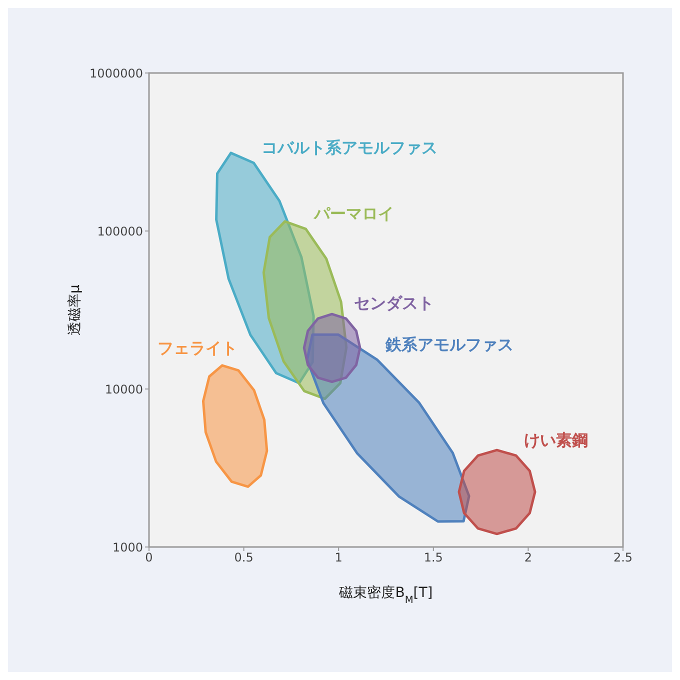  I want to click on x-tick-label: 1.5, so click(433, 557).